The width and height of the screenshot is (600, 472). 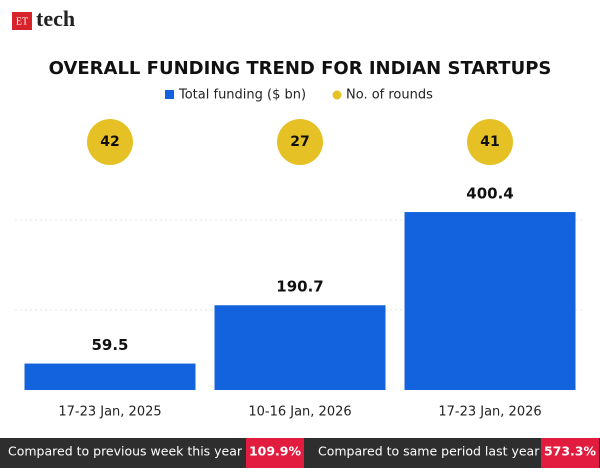 What do you see at coordinates (125, 451) in the screenshot?
I see `footer-label: Compared to previous week this year` at bounding box center [125, 451].